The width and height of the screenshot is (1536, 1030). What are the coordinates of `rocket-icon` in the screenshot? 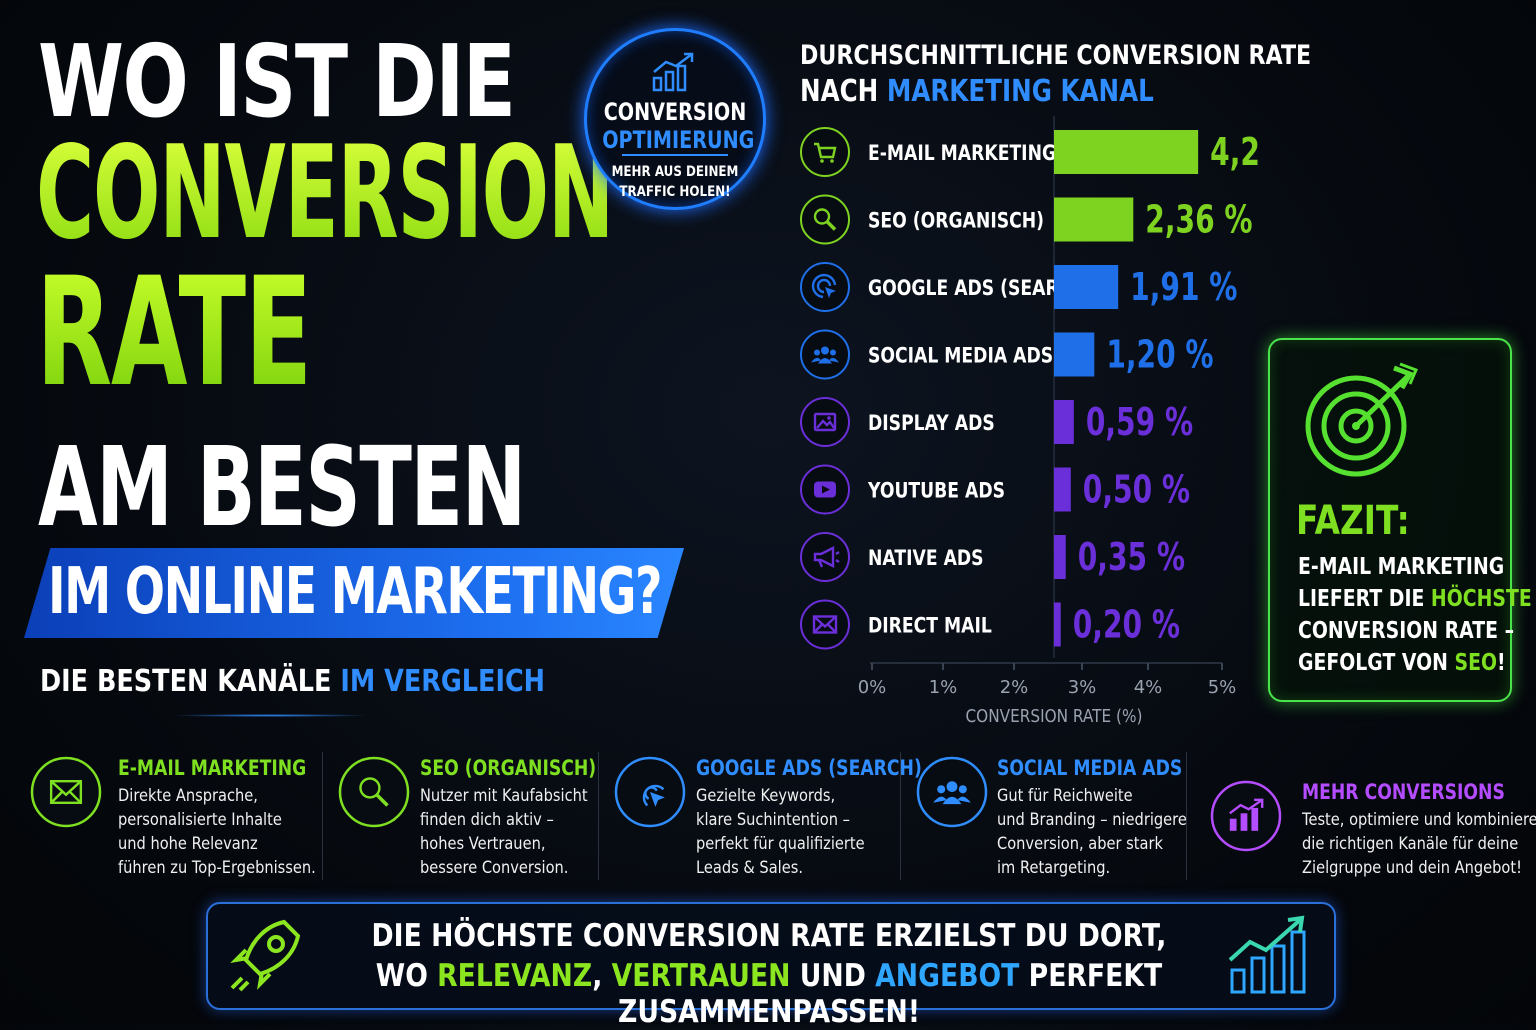 It's located at (265, 955).